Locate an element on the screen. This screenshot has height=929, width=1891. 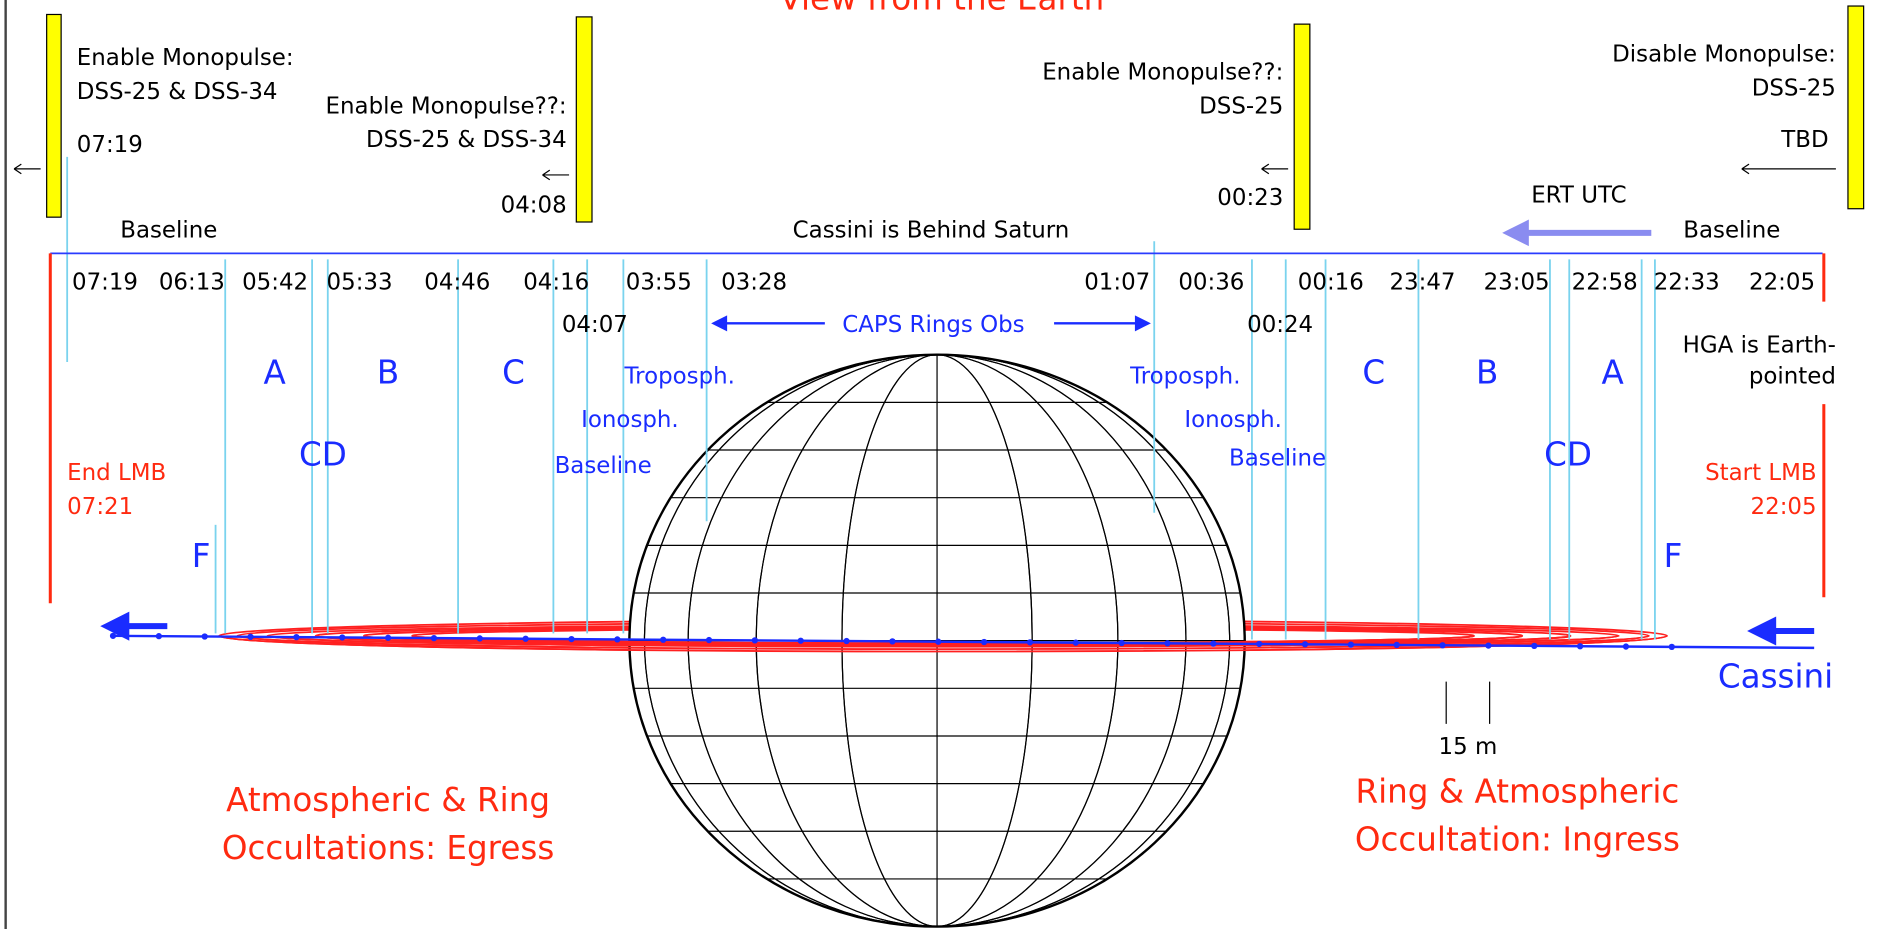
scale-label: 15 m is located at coordinates (1468, 747).